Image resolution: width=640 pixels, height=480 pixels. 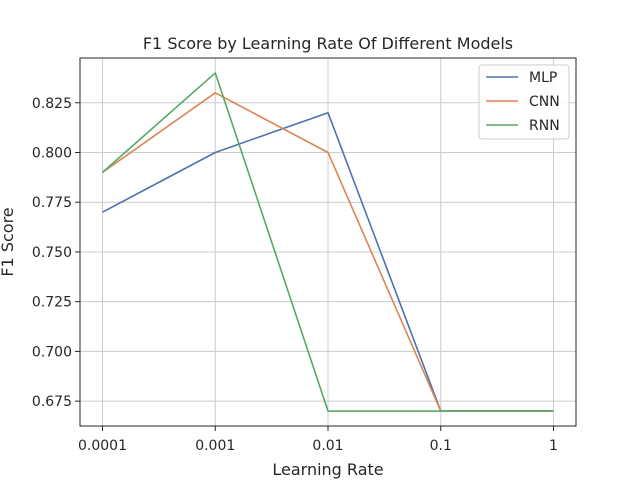 What do you see at coordinates (8, 241) in the screenshot?
I see `y-axis-label: F1 Score` at bounding box center [8, 241].